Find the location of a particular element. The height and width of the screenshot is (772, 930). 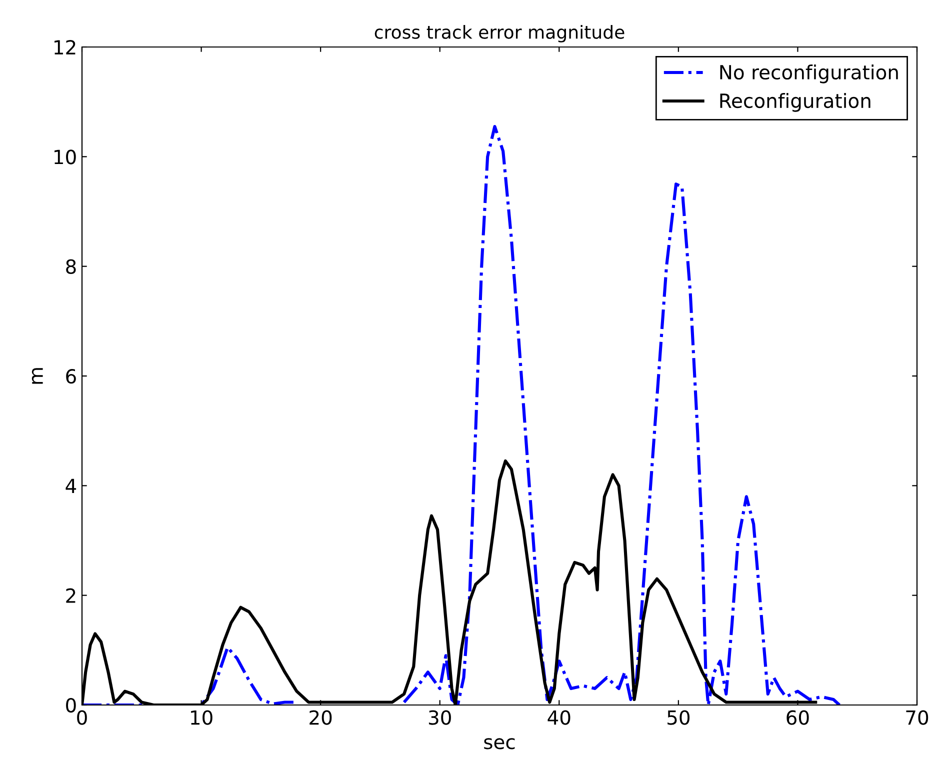

x-tick-label: 50 is located at coordinates (679, 717).